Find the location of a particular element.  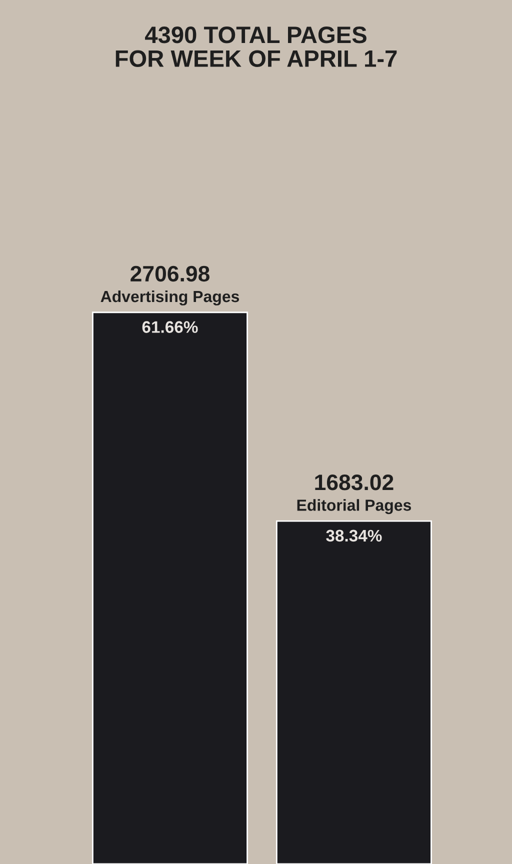

chart-title: 4390 TOTAL PAGES FOR WEEK OF APRIL 1-7 is located at coordinates (256, 46).